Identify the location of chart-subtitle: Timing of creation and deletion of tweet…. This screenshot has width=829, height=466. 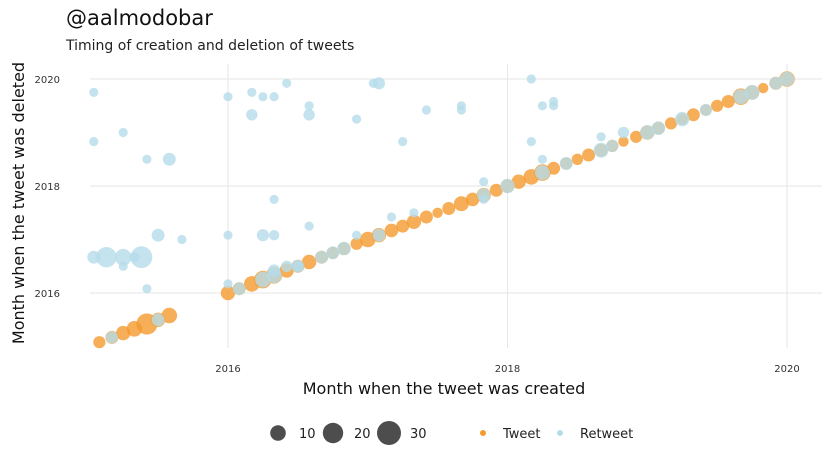
(210, 46).